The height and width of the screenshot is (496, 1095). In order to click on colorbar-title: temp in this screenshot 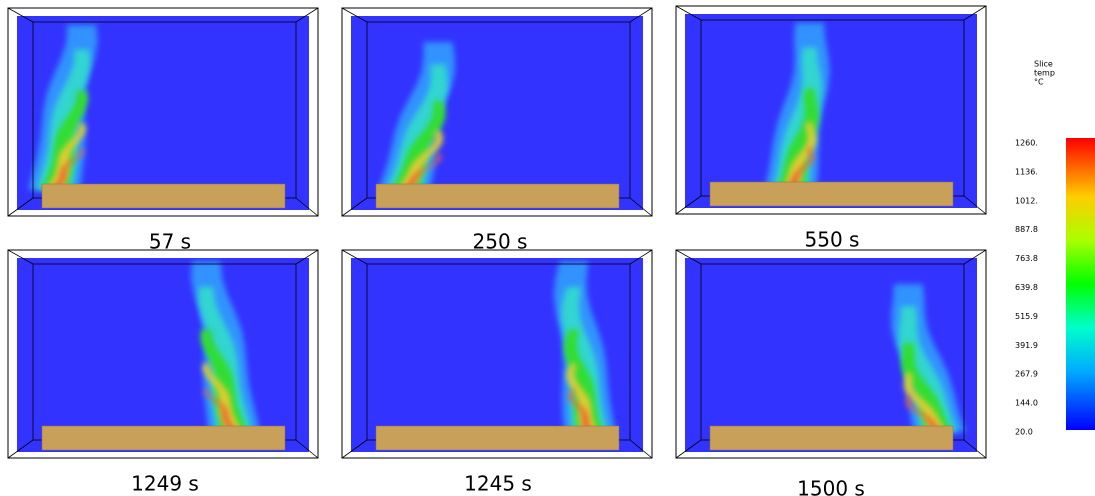, I will do `click(1044, 73)`.